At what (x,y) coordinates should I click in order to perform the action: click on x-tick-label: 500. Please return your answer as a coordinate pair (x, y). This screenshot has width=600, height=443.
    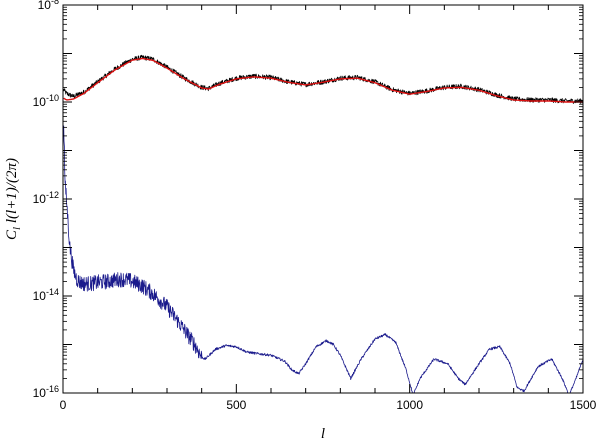
    Looking at the image, I should click on (236, 405).